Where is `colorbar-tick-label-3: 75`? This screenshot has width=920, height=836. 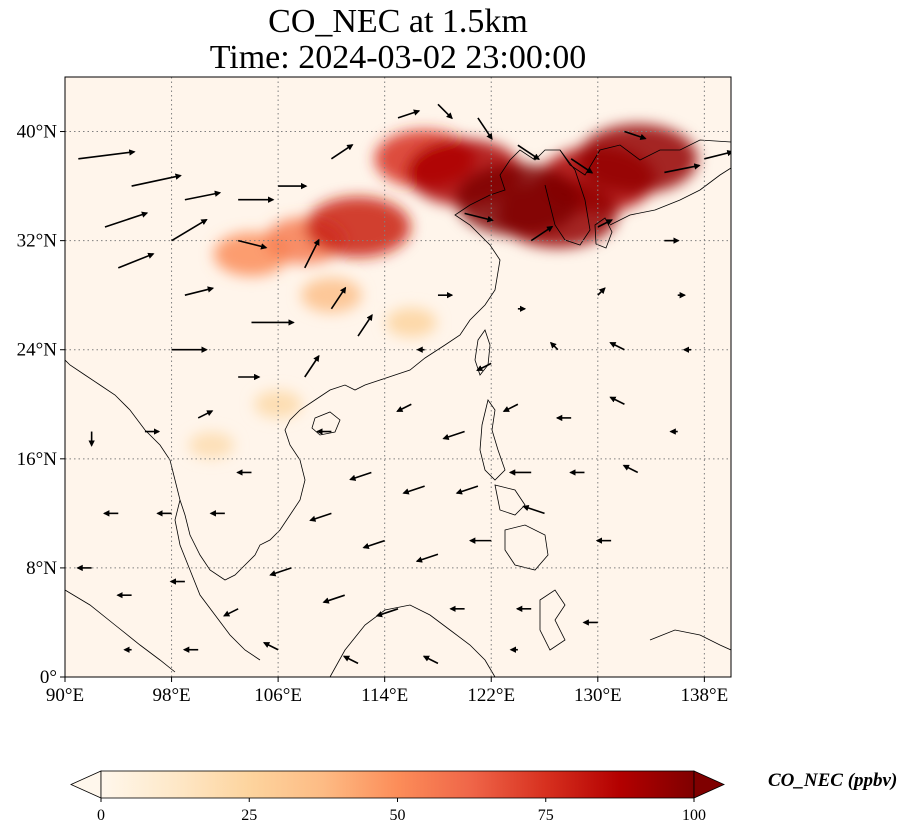 colorbar-tick-label-3: 75 is located at coordinates (546, 815).